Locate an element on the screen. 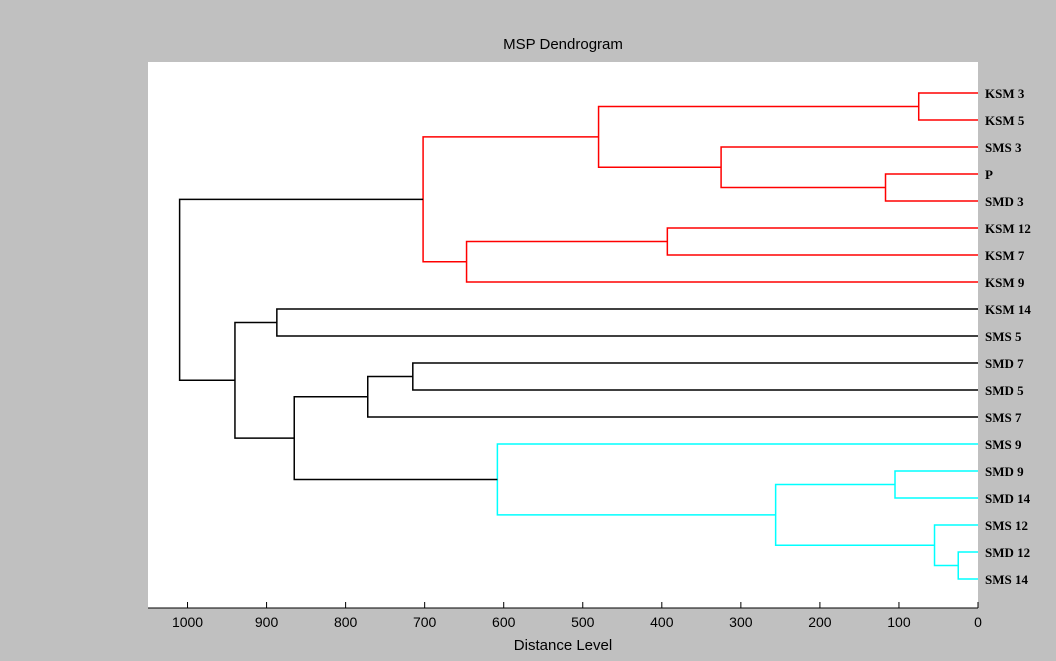 This screenshot has width=1056, height=661. leaf-label: SMS 12 is located at coordinates (1006, 525).